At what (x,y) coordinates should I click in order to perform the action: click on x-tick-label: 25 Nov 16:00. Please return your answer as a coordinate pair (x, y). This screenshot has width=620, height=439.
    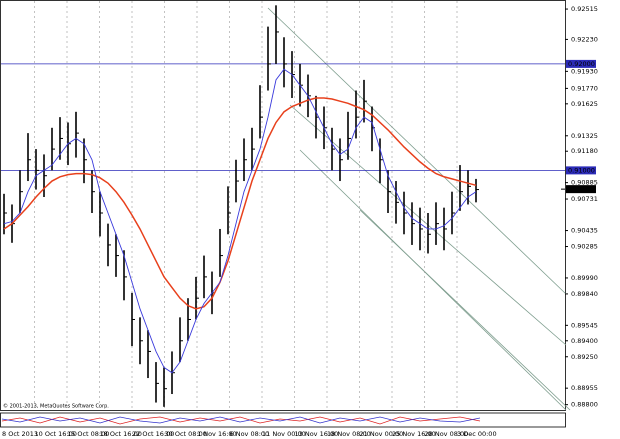
    Looking at the image, I should click on (414, 434).